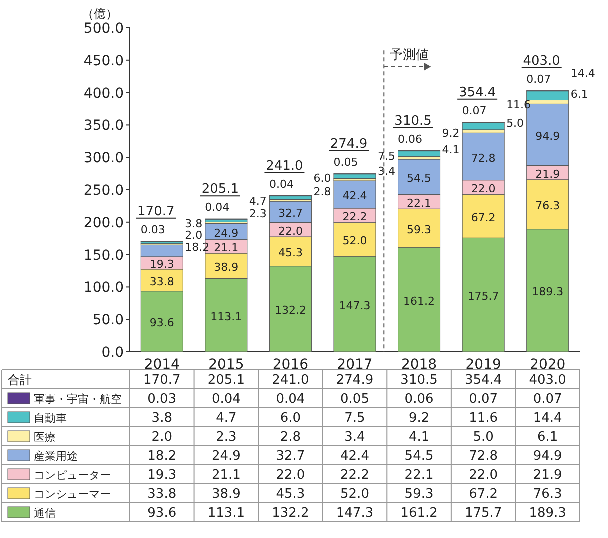 This screenshot has height=538, width=608. What do you see at coordinates (72, 494) in the screenshot?
I see `legend-label: コンシューマー` at bounding box center [72, 494].